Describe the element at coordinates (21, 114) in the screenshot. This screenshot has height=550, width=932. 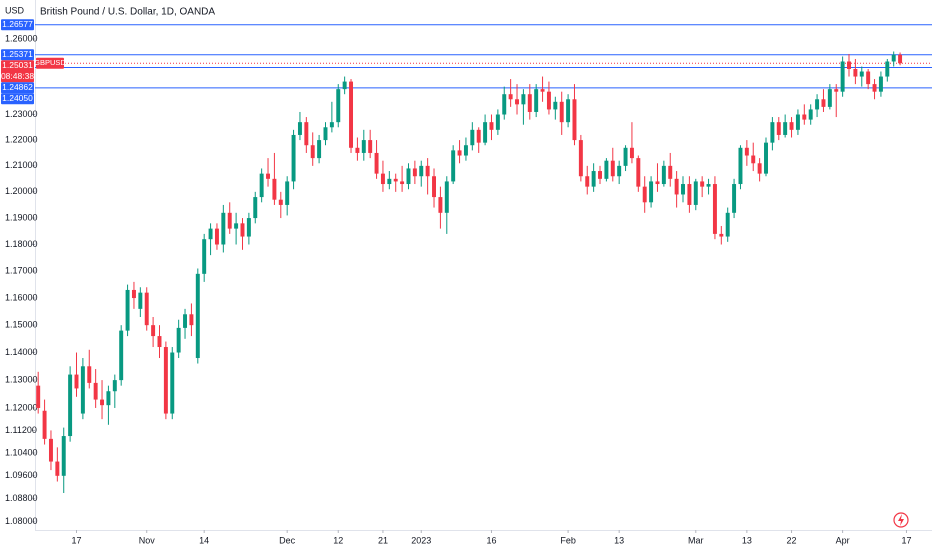
I see `y-tick-label: 1.23000` at that location.